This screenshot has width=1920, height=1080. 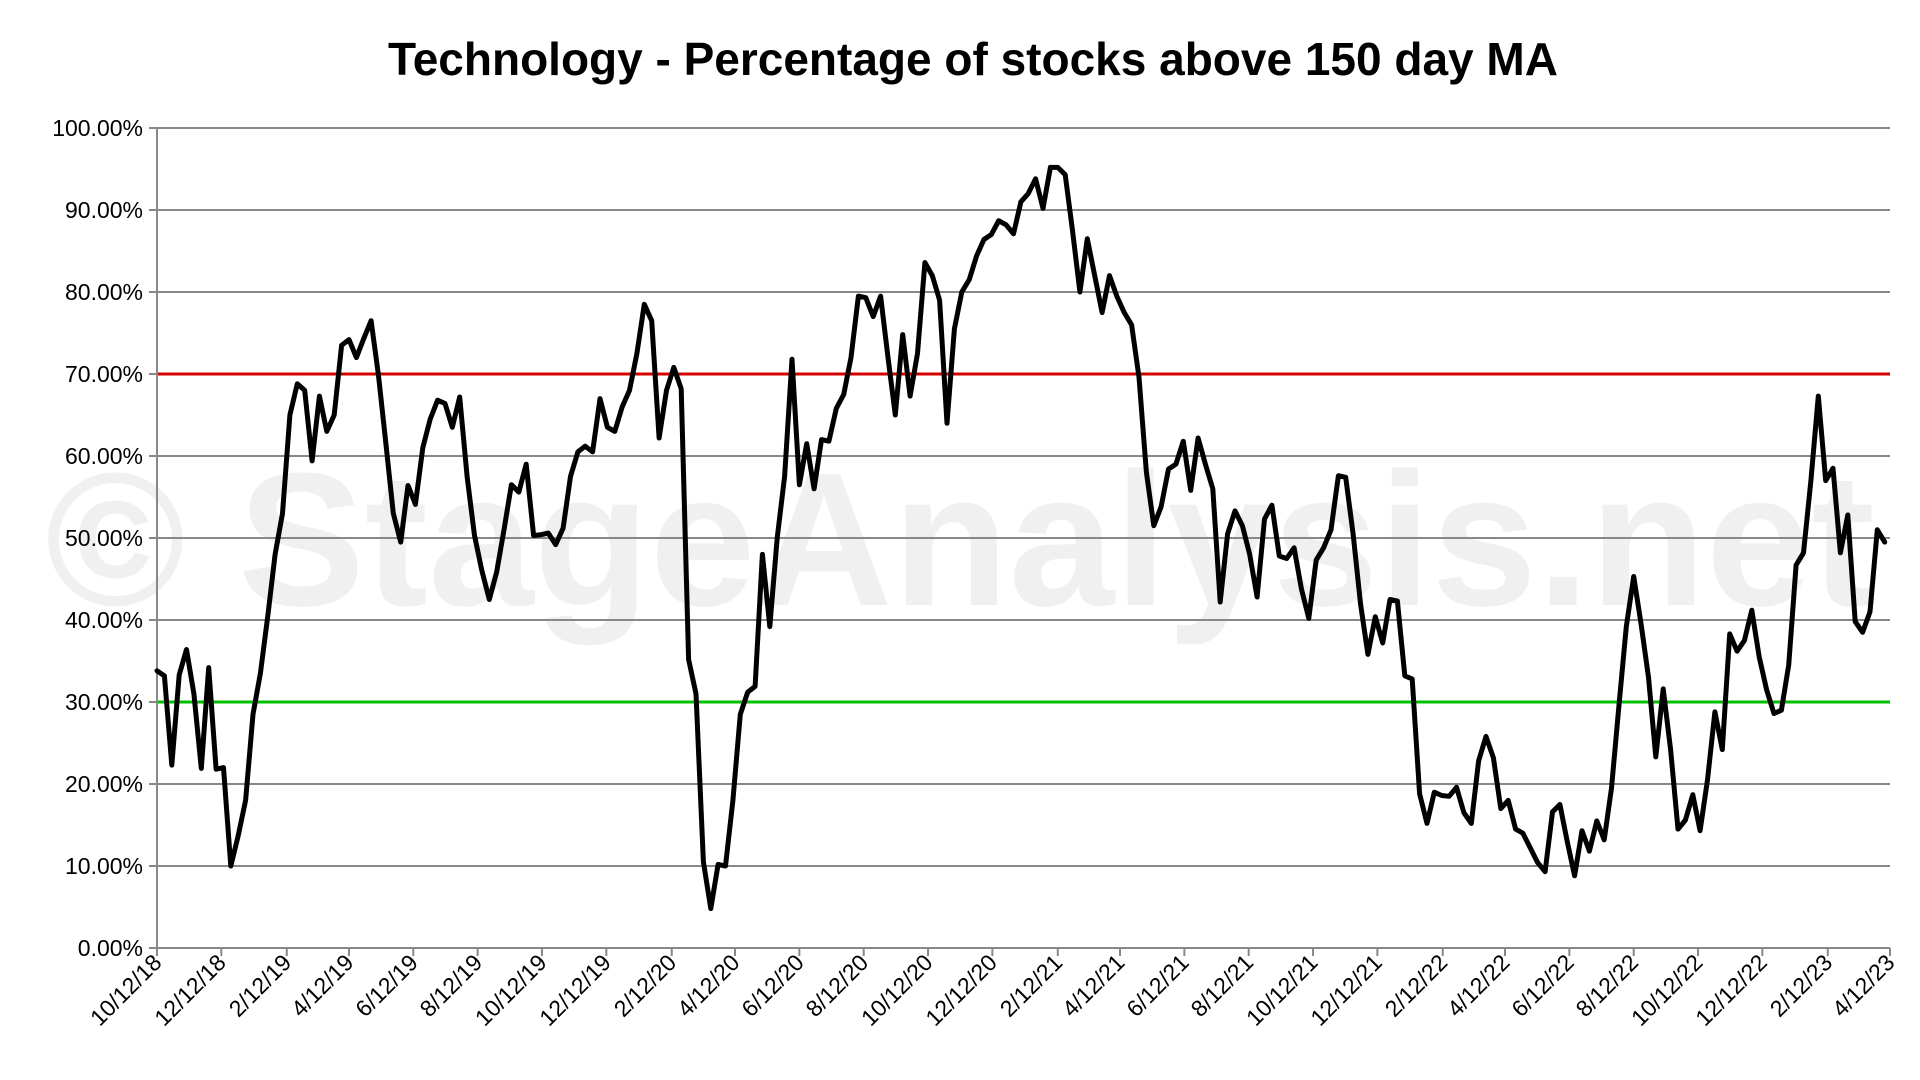 What do you see at coordinates (1478, 985) in the screenshot?
I see `x-tick-label: 4/12/22` at bounding box center [1478, 985].